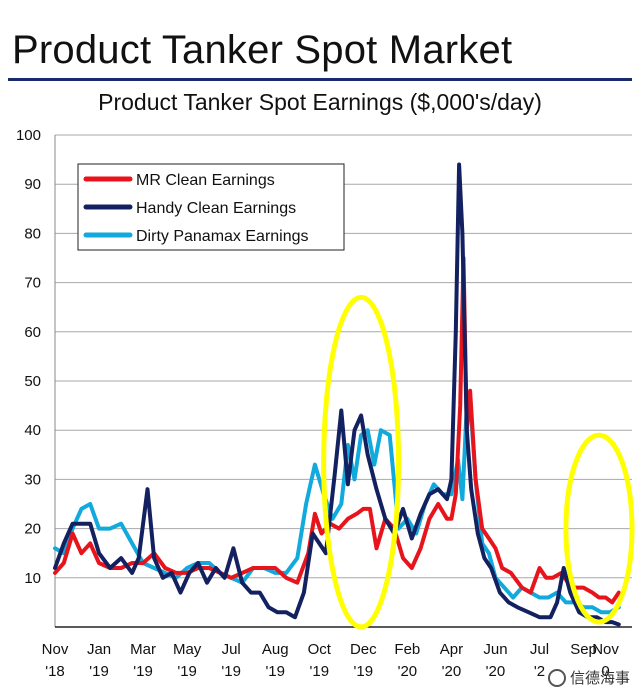  What do you see at coordinates (275, 649) in the screenshot?
I see `x-tick-month-5: Aug` at bounding box center [275, 649].